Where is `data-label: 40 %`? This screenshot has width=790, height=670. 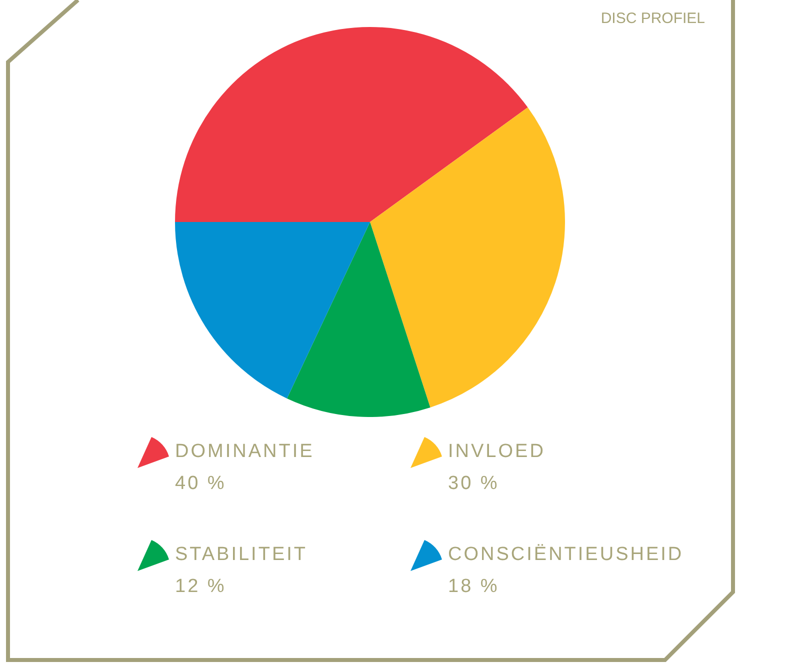
data-label: 40 % is located at coordinates (201, 484).